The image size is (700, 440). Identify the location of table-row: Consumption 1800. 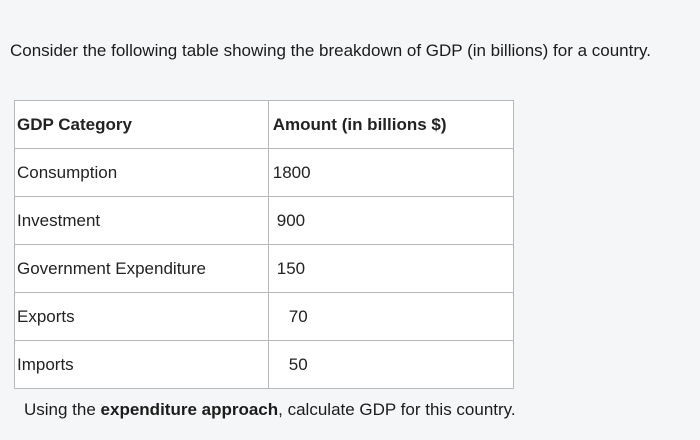
(264, 172).